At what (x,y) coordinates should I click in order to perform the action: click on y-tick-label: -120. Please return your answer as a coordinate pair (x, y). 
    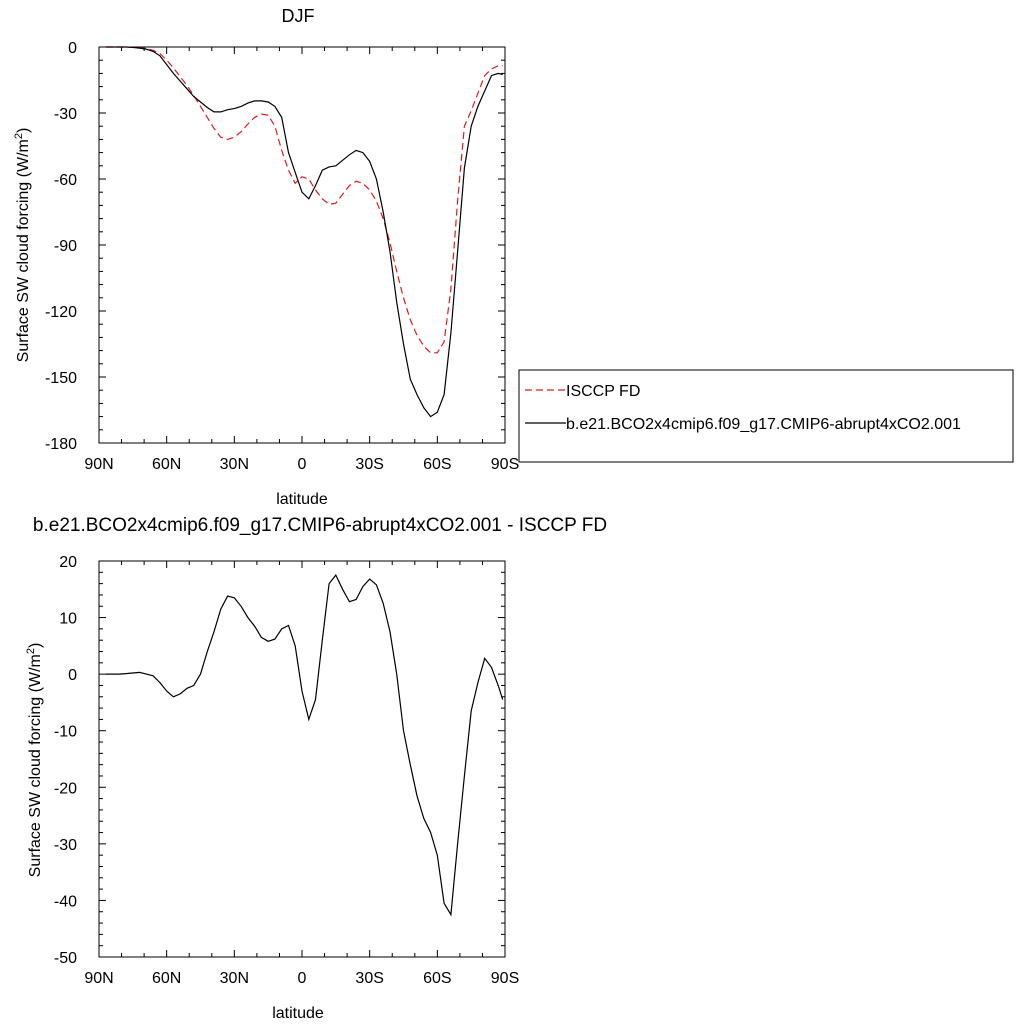
    Looking at the image, I should click on (61, 312).